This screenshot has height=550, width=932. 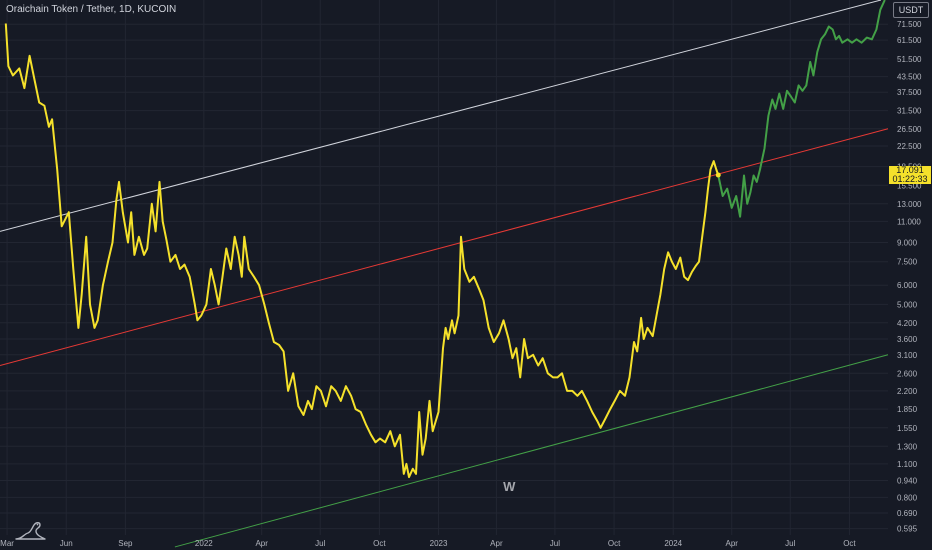 What do you see at coordinates (91, 9) in the screenshot?
I see `symbol-title: Oraichain Token / Tether, 1D, KUCOIN` at bounding box center [91, 9].